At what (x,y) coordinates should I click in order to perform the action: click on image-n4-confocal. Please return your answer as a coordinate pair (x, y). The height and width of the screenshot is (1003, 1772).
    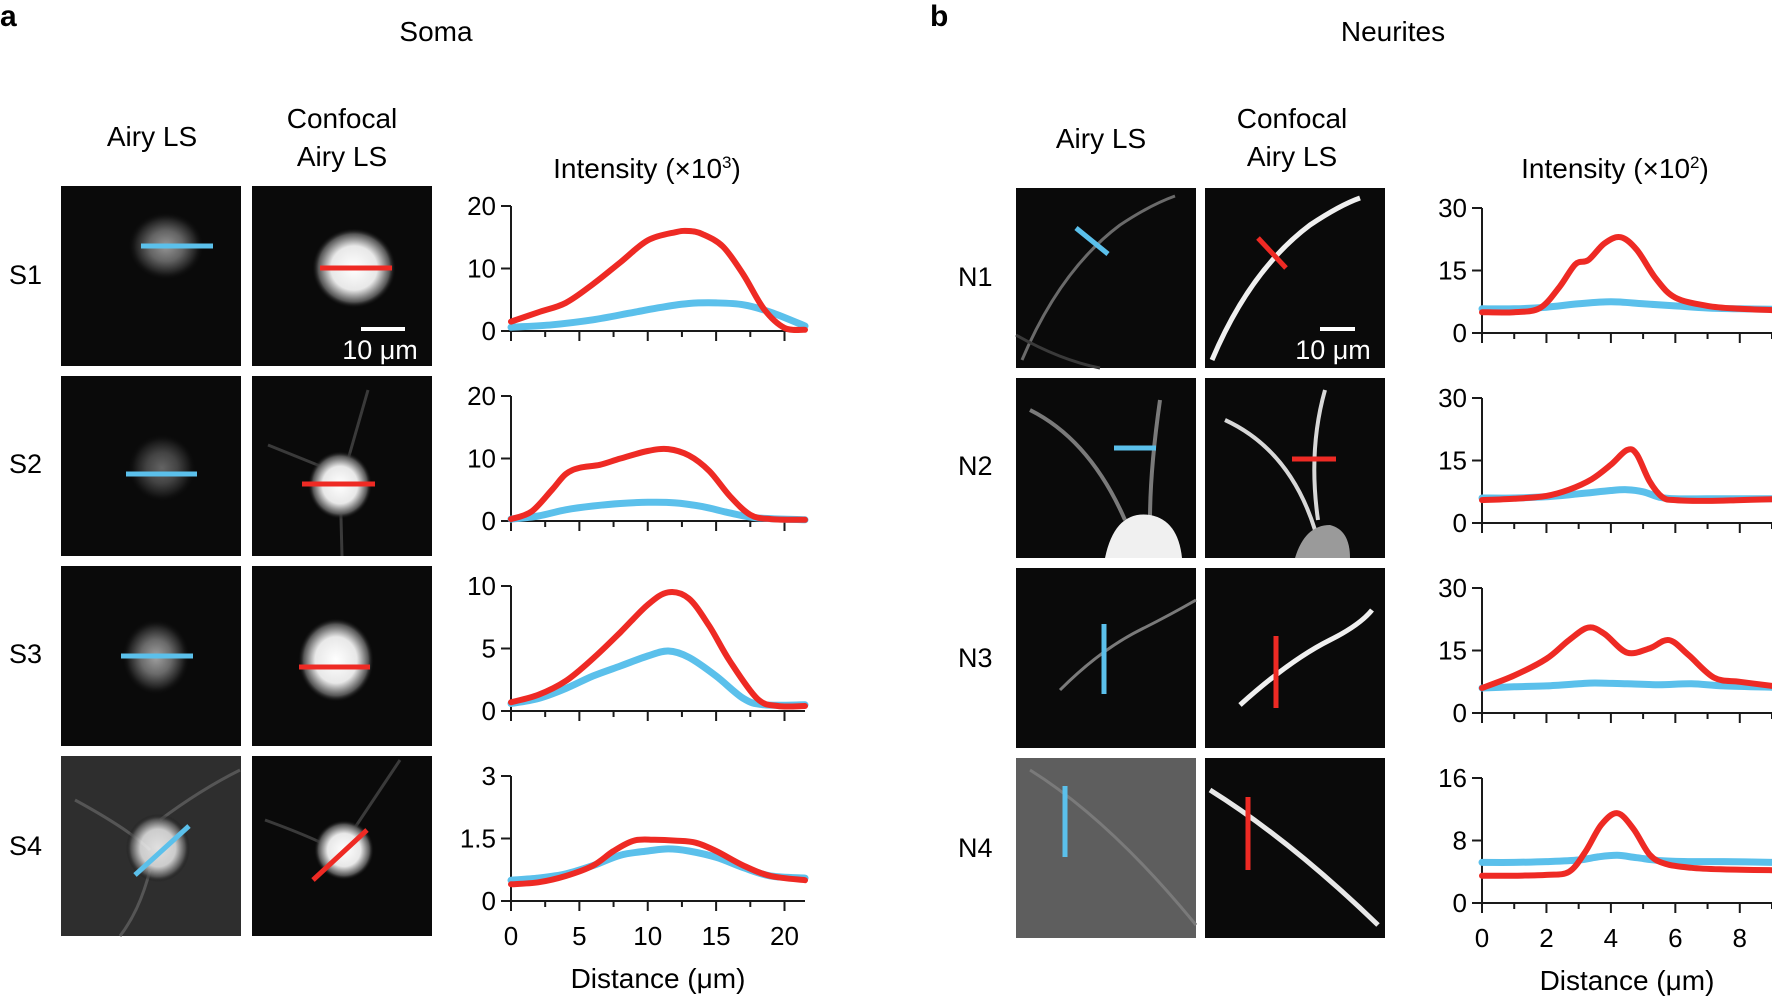
    Looking at the image, I should click on (1295, 848).